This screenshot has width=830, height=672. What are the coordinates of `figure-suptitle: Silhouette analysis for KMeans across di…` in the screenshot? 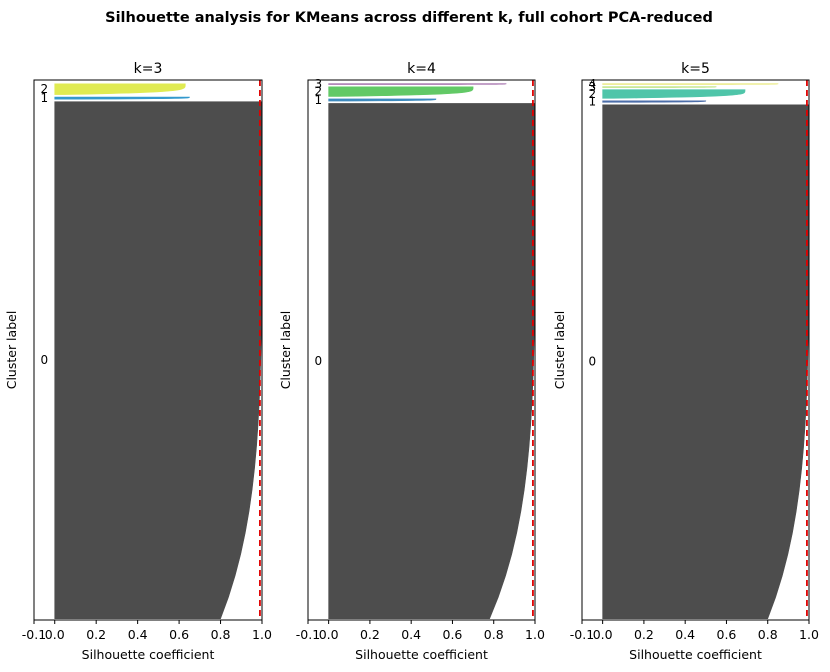 It's located at (409, 18).